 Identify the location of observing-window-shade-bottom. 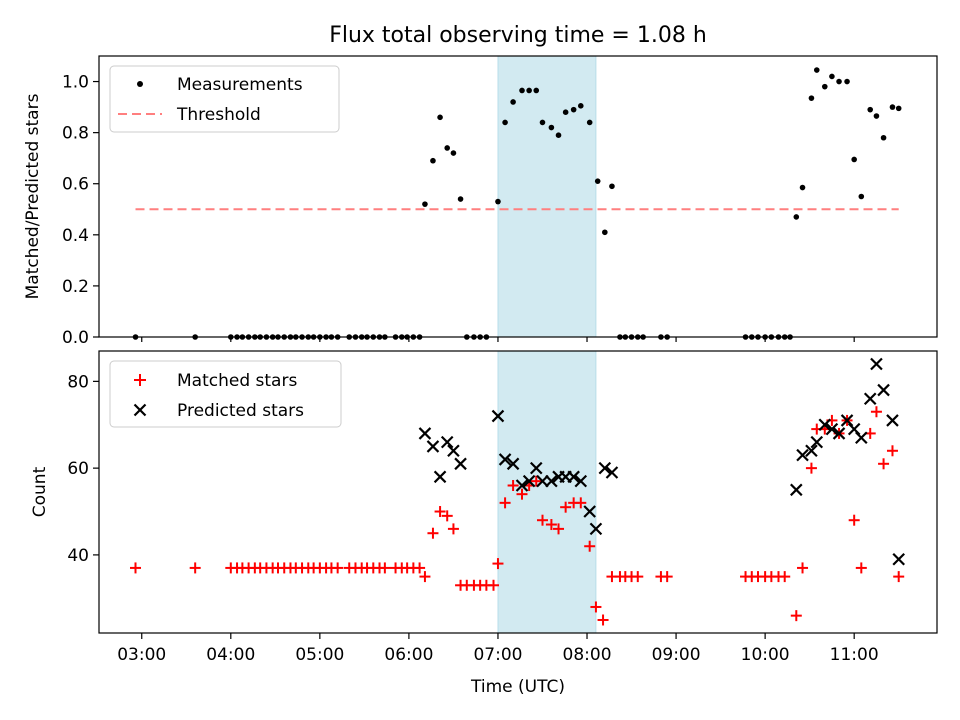
(547, 492).